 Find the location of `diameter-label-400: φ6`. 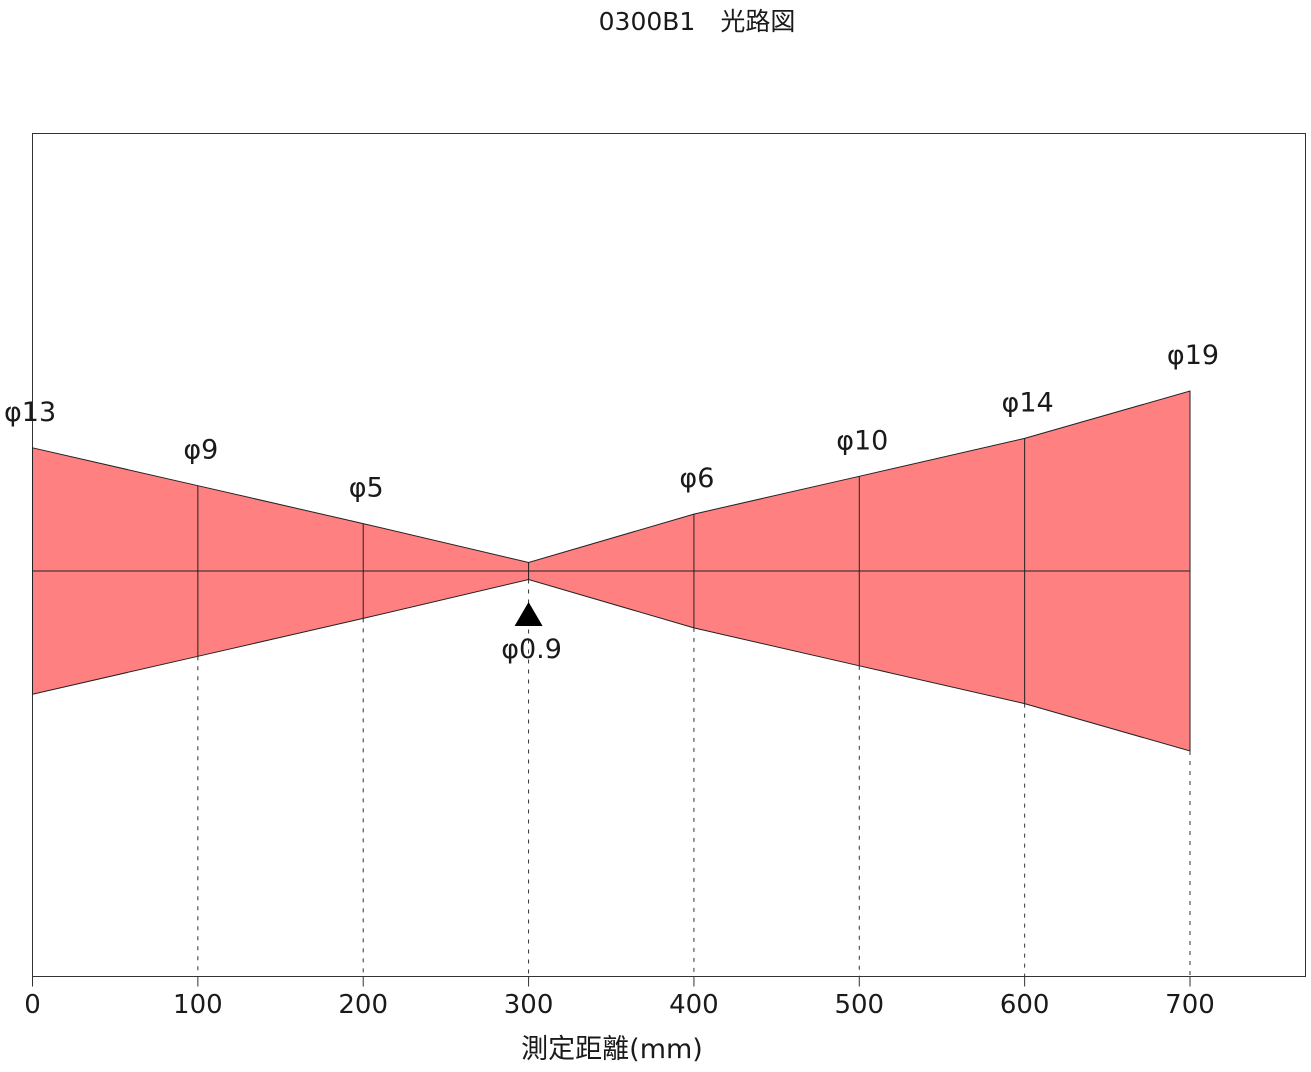

diameter-label-400: φ6 is located at coordinates (696, 478).